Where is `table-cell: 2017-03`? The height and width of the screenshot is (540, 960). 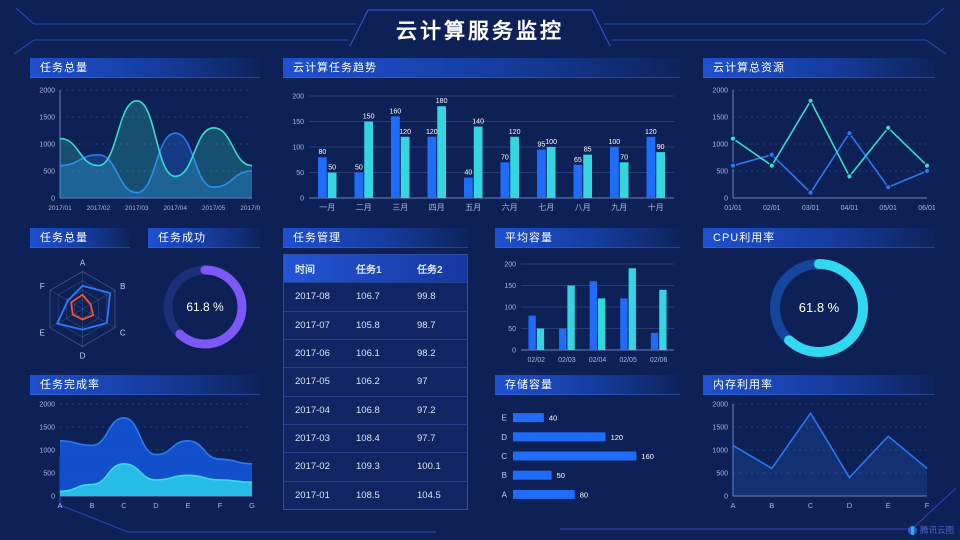
table-cell: 2017-03 is located at coordinates (312, 439).